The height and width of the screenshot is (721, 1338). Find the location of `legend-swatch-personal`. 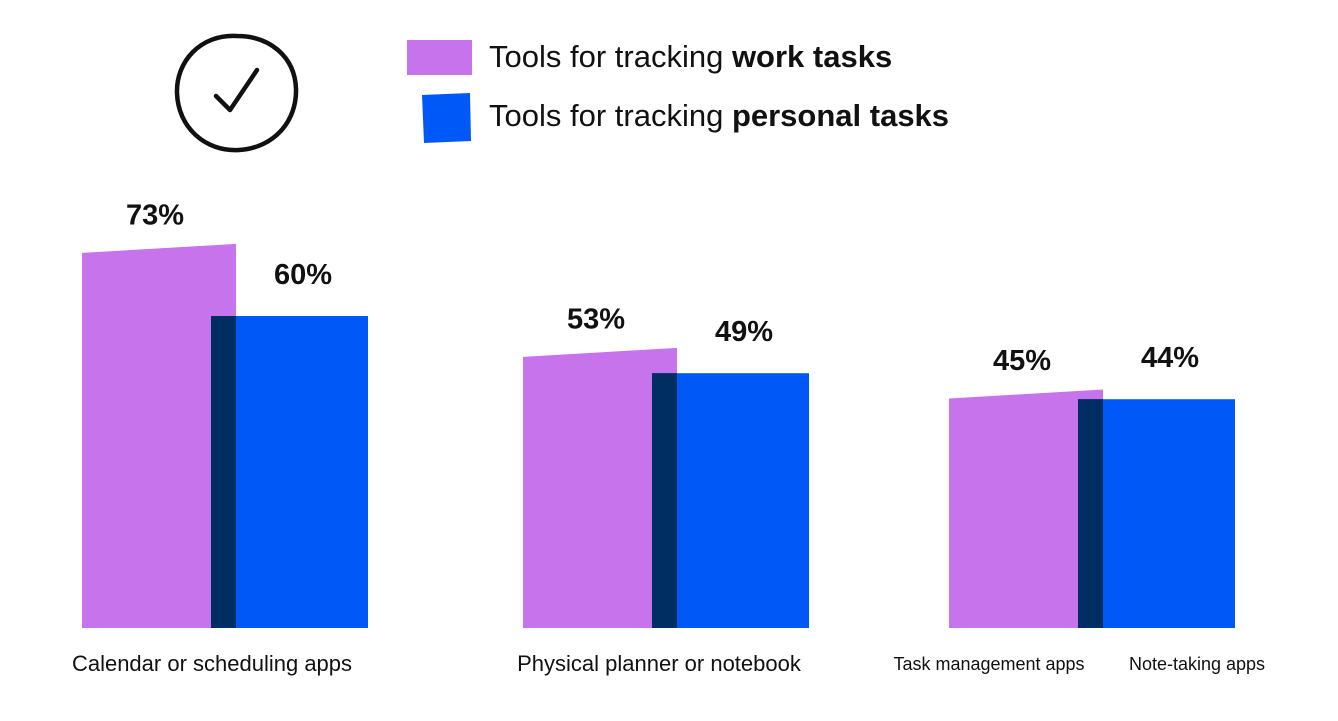

legend-swatch-personal is located at coordinates (446, 118).